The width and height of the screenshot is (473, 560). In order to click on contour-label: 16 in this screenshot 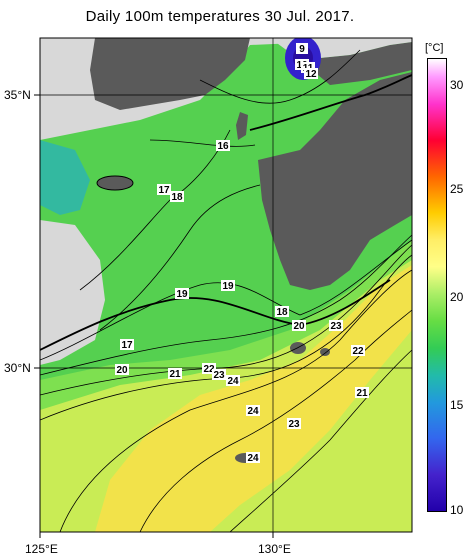, I will do `click(223, 146)`.